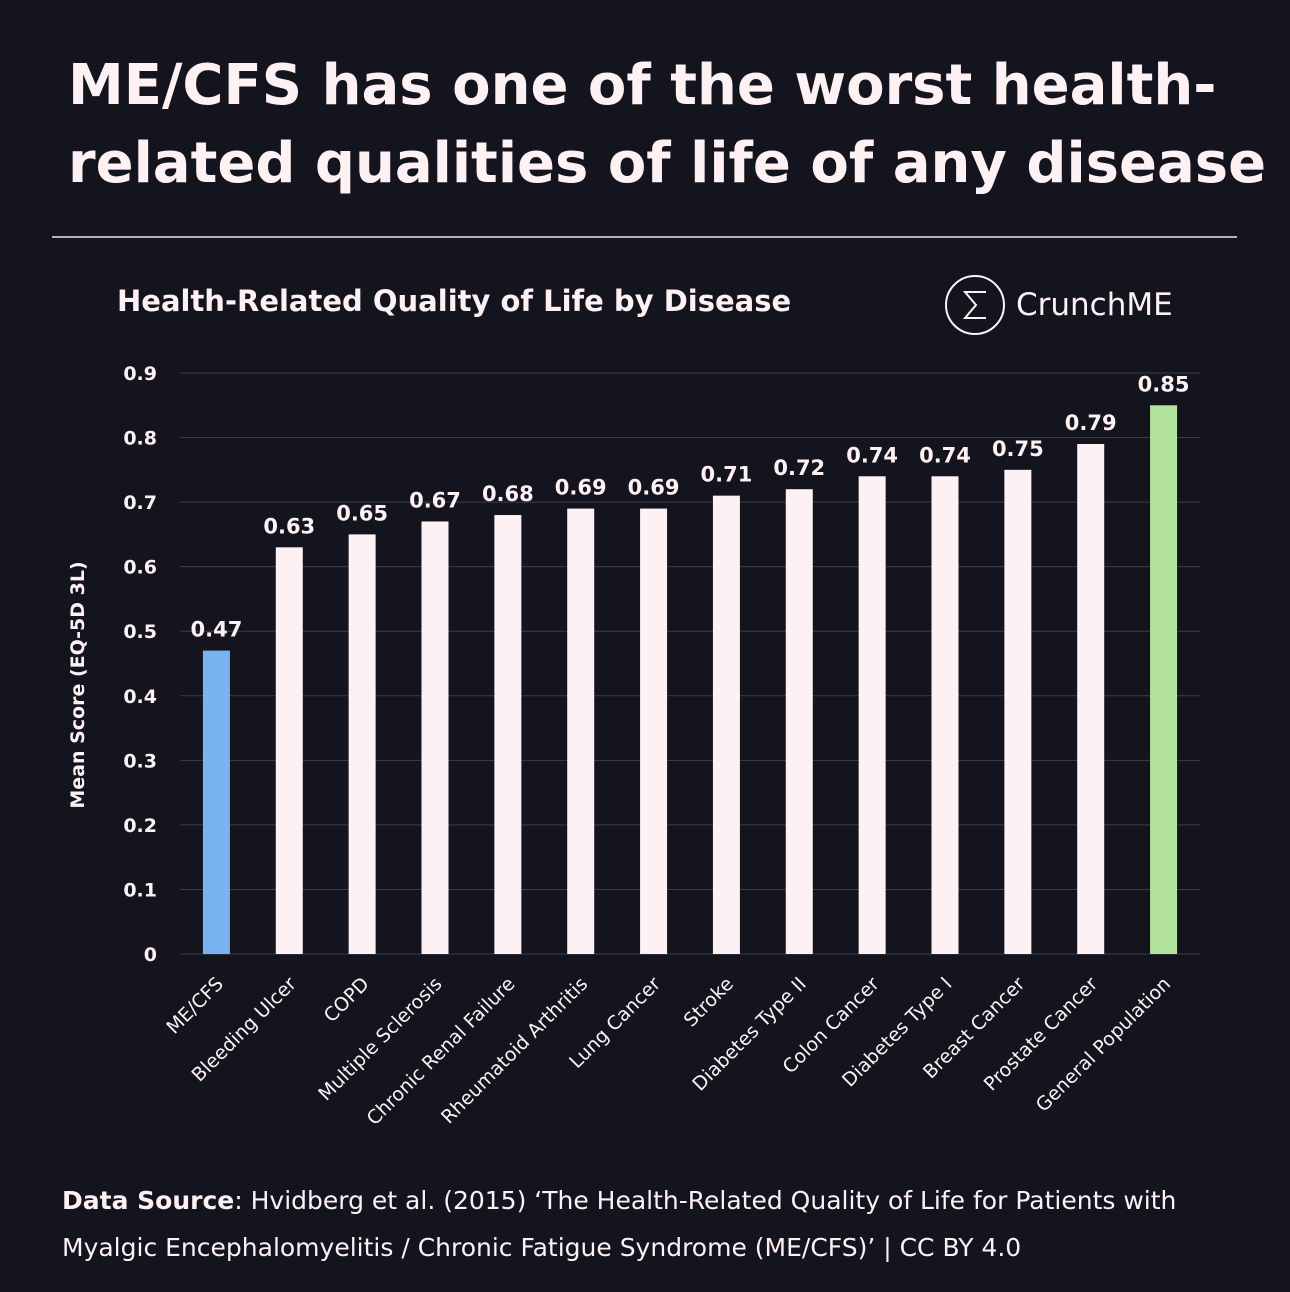 The height and width of the screenshot is (1292, 1290). Describe the element at coordinates (140, 374) in the screenshot. I see `y-tick-label: 0.9` at that location.